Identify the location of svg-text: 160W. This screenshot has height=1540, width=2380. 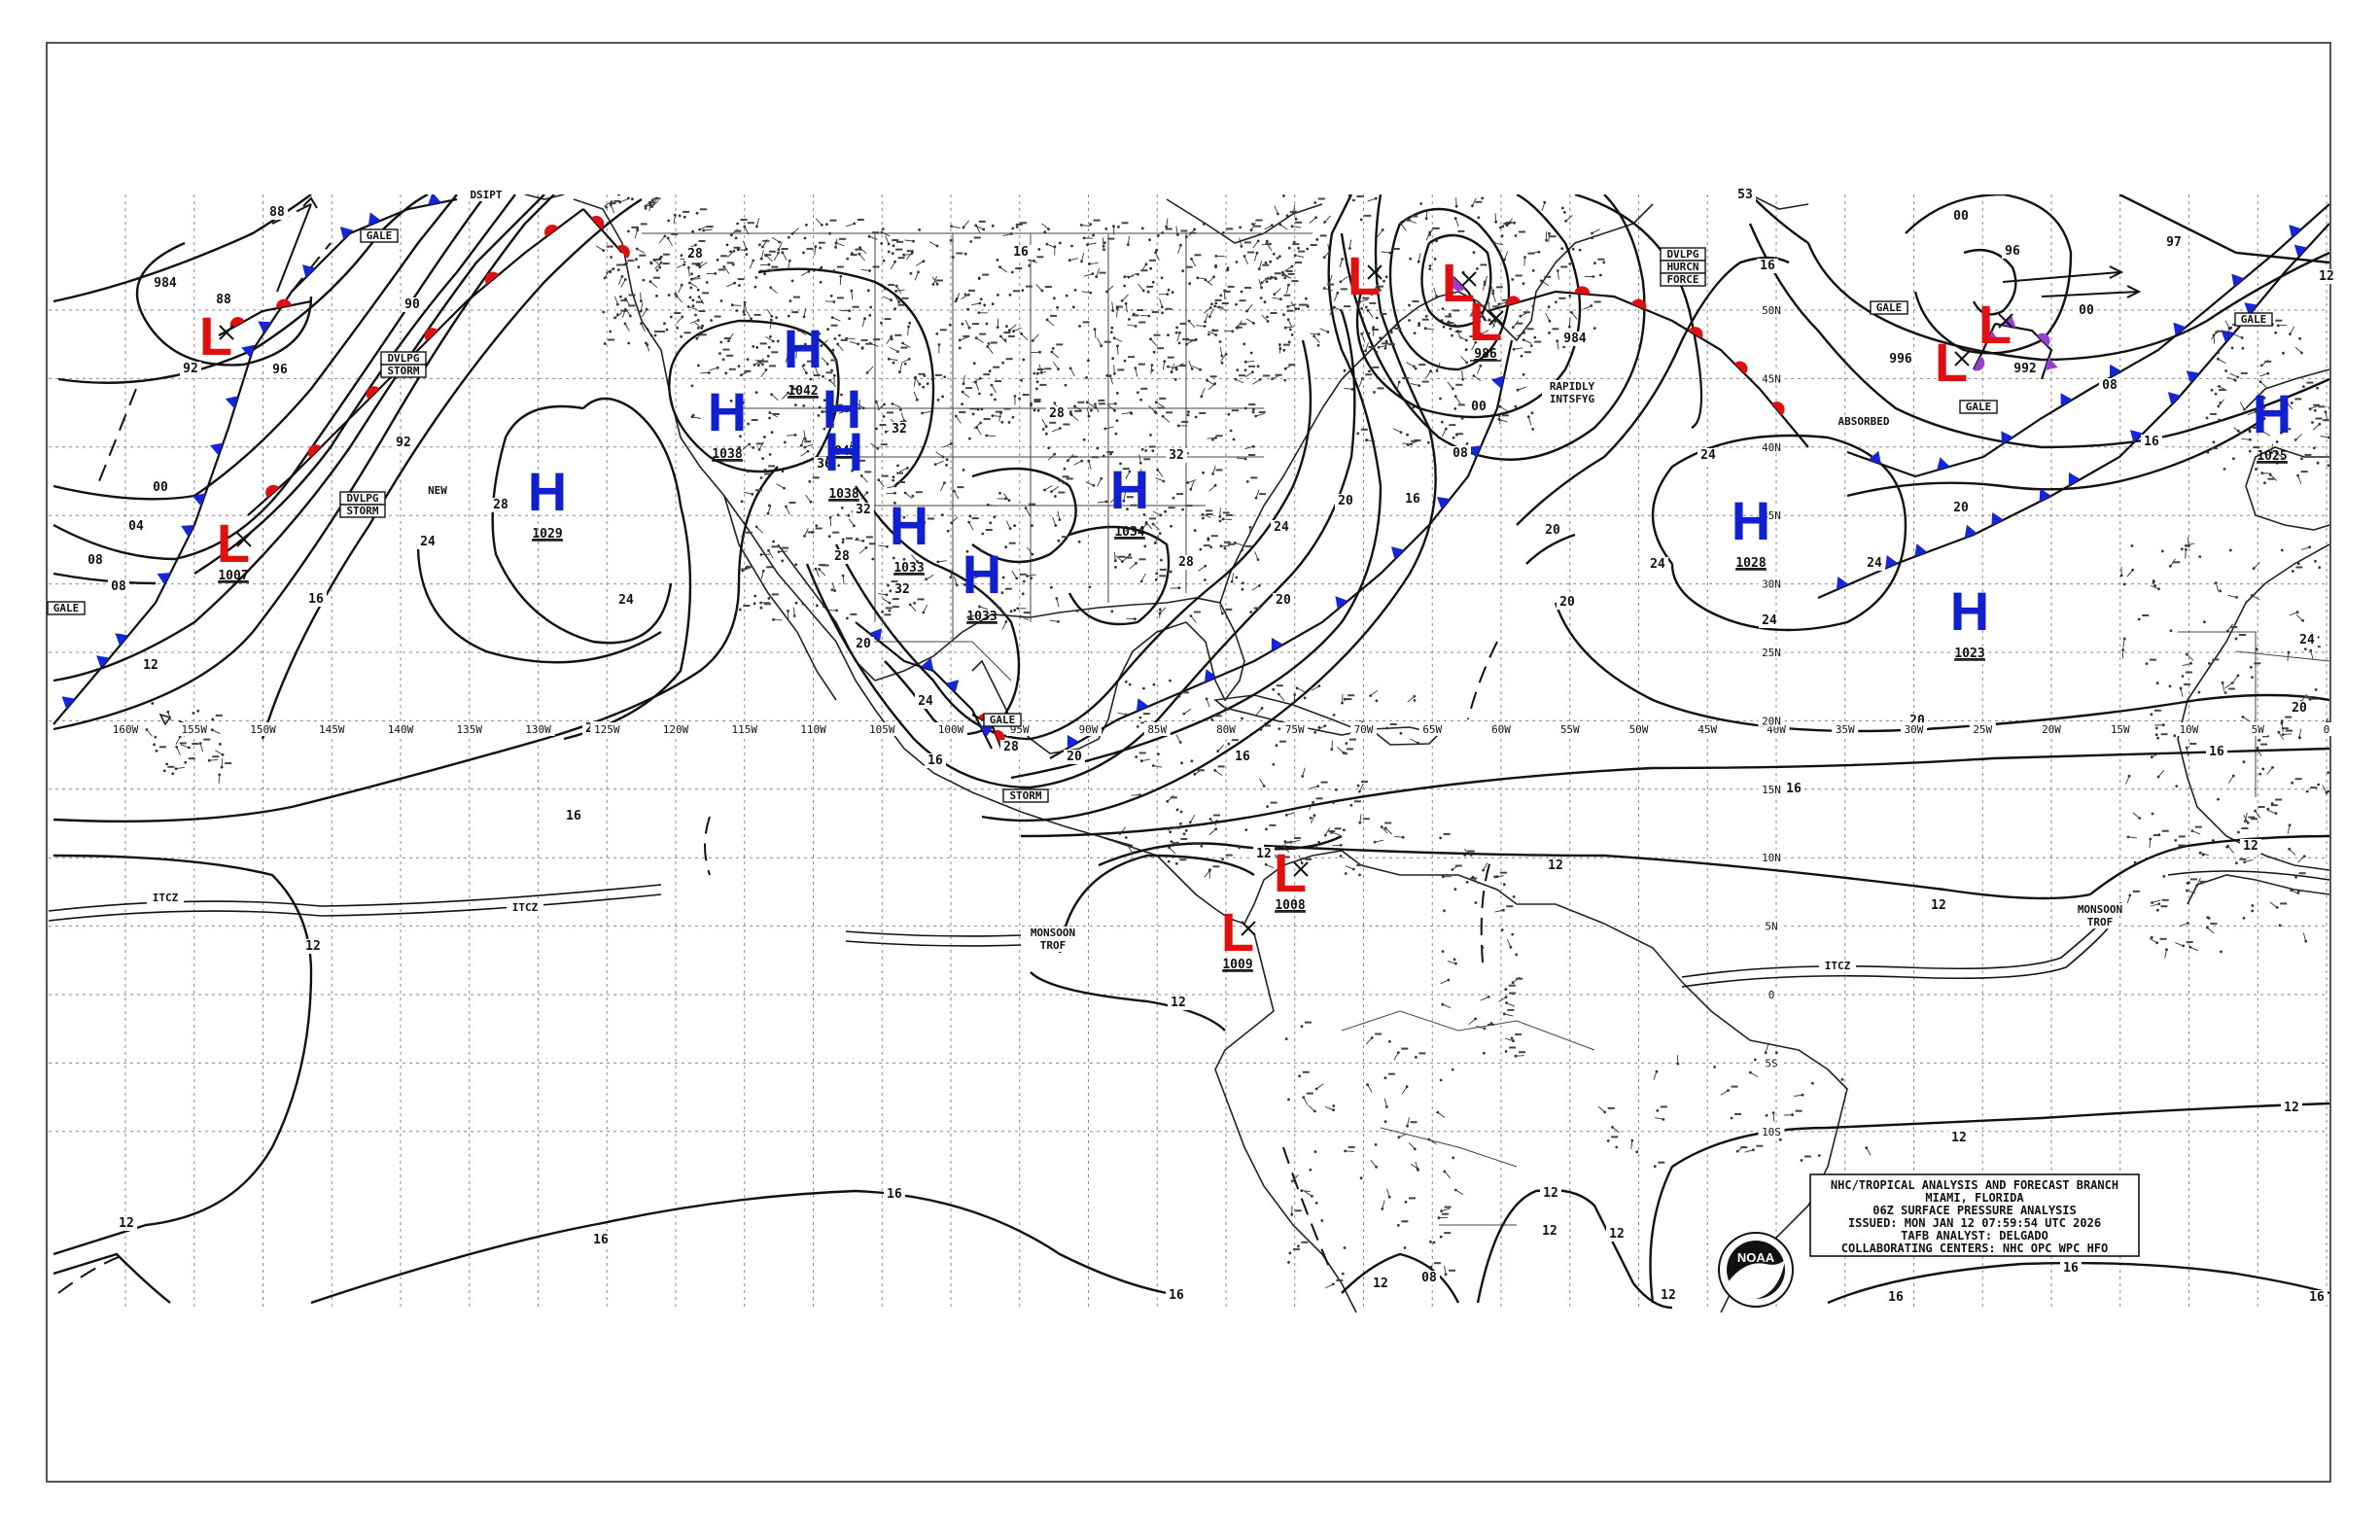
(126, 729).